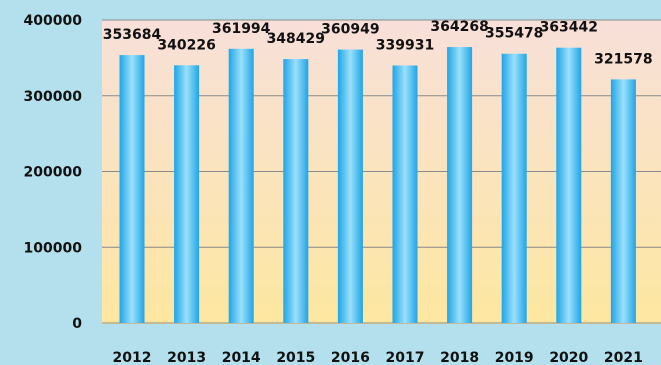 Image resolution: width=661 pixels, height=365 pixels. I want to click on data-label: 361994, so click(241, 29).